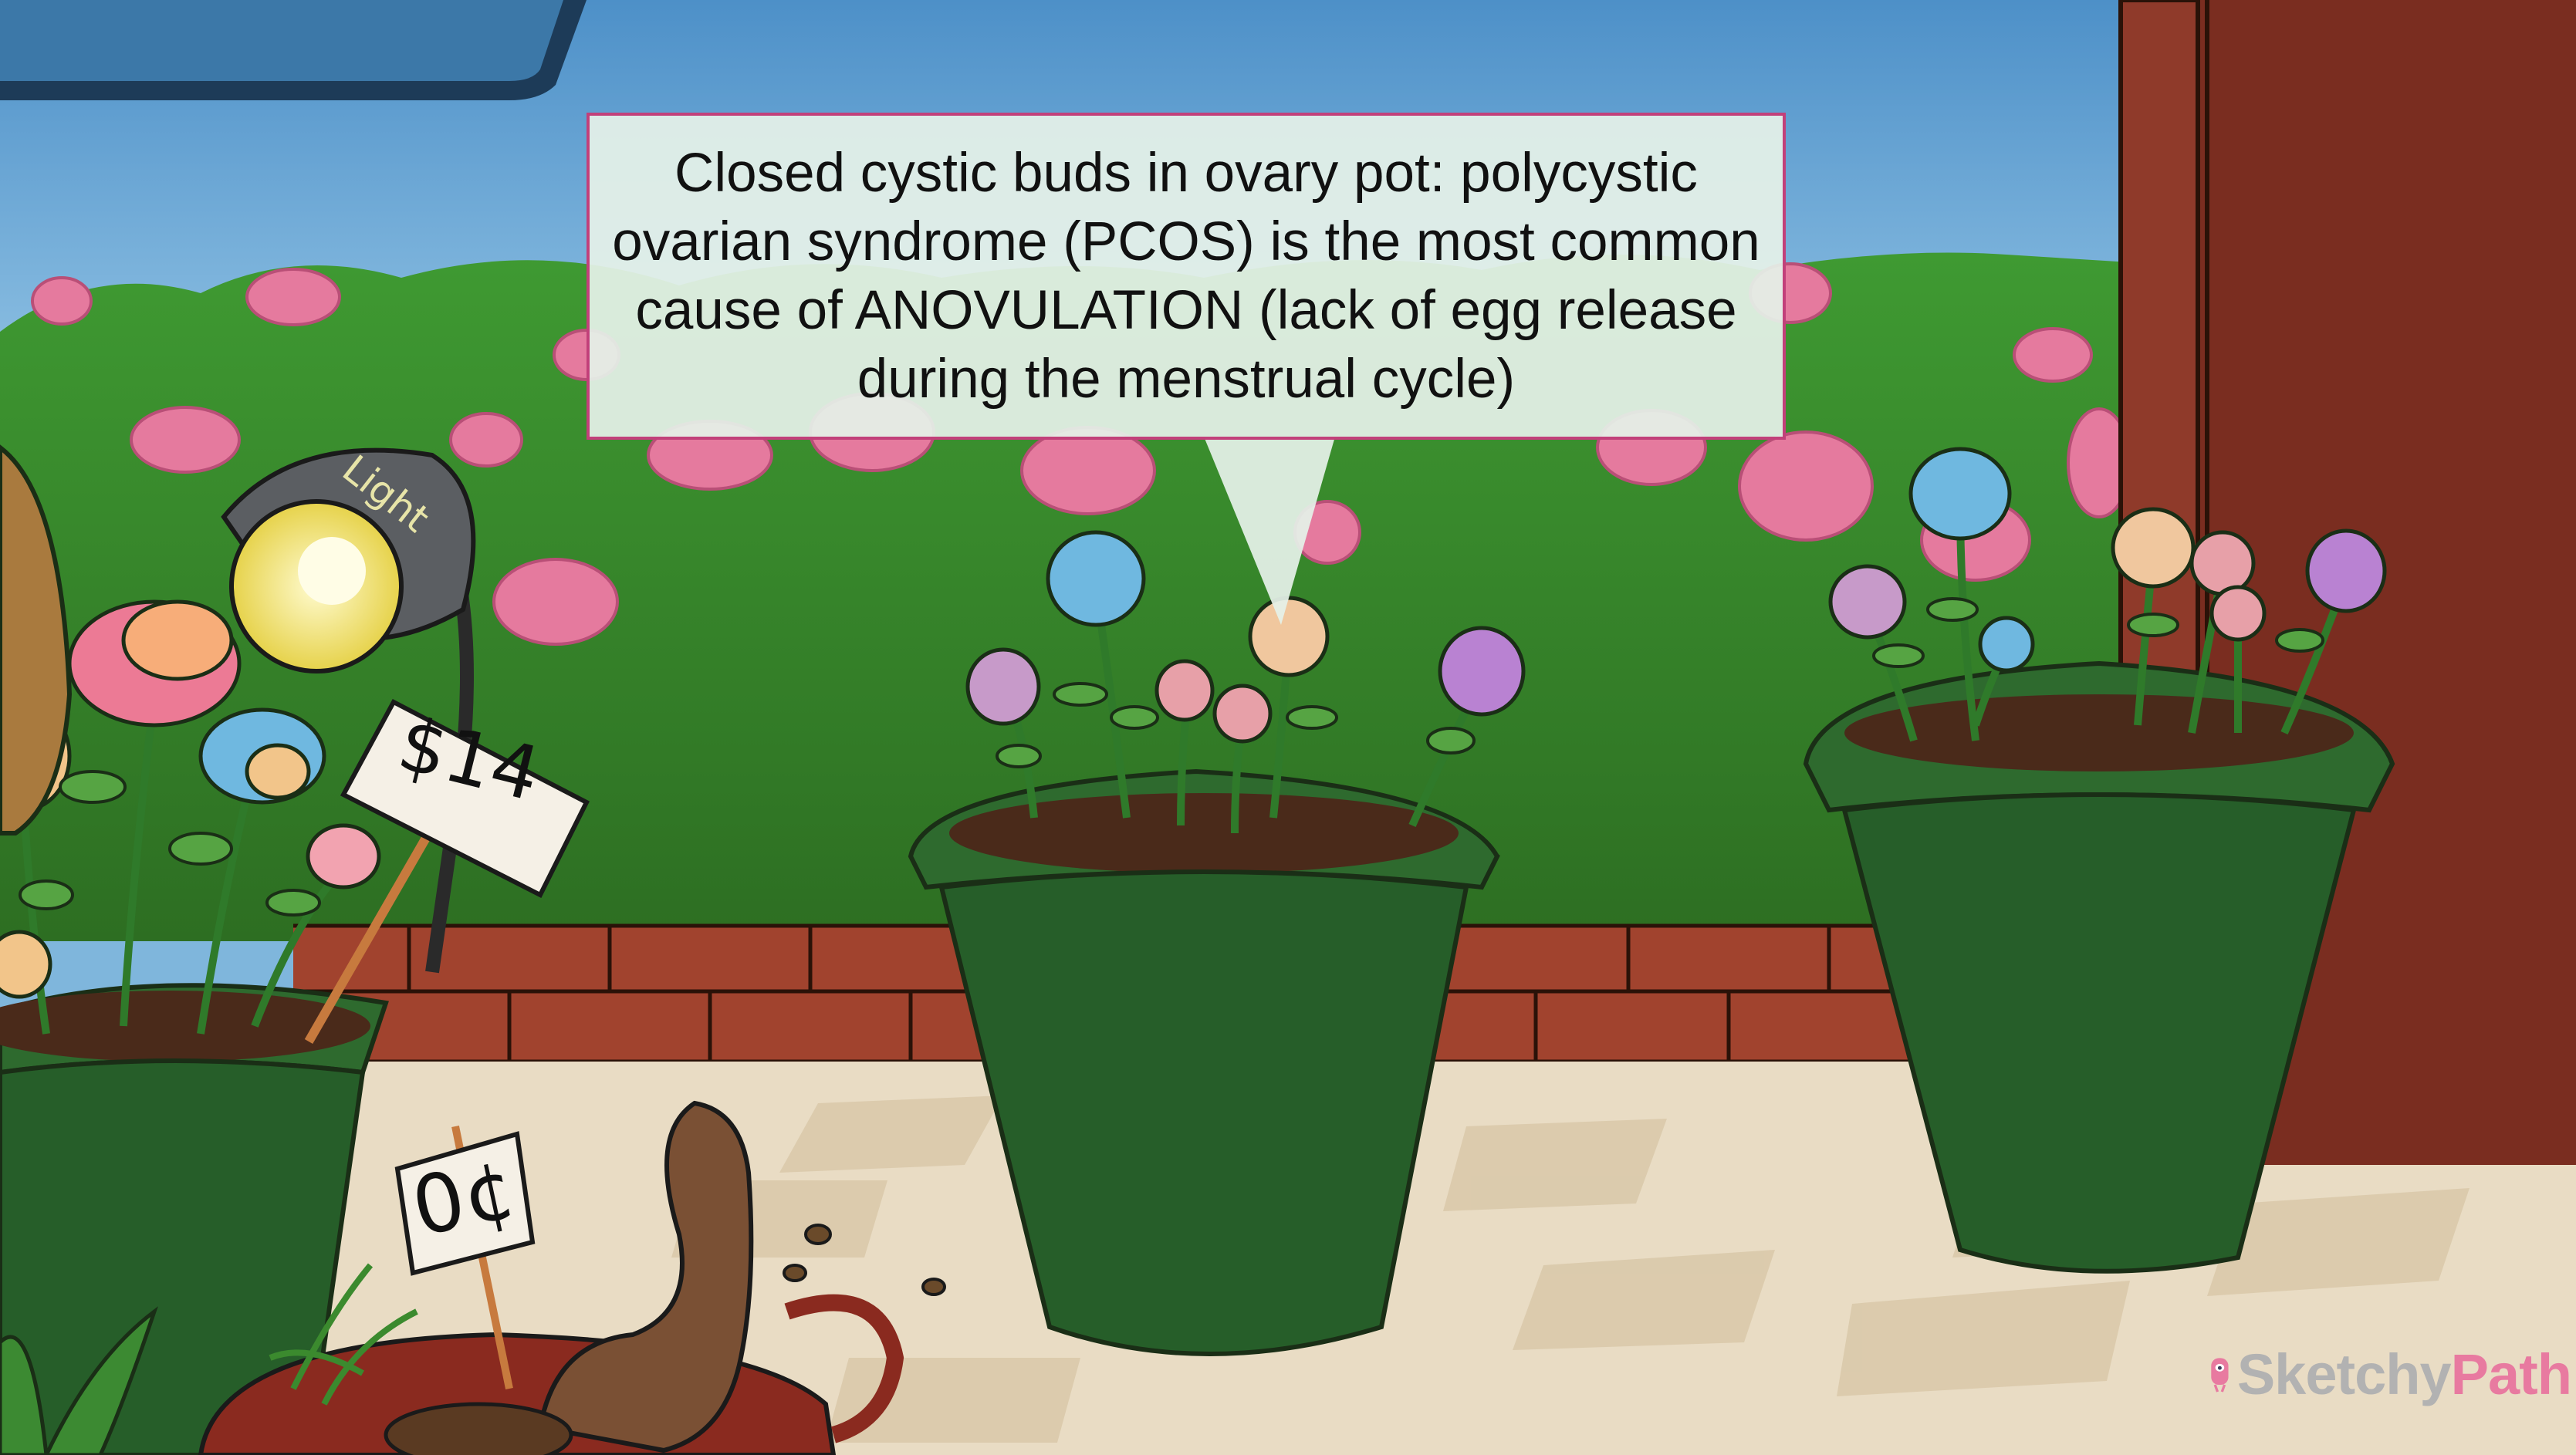 The image size is (2576, 1455). I want to click on ovary-pot-center, so click(1204, 1062).